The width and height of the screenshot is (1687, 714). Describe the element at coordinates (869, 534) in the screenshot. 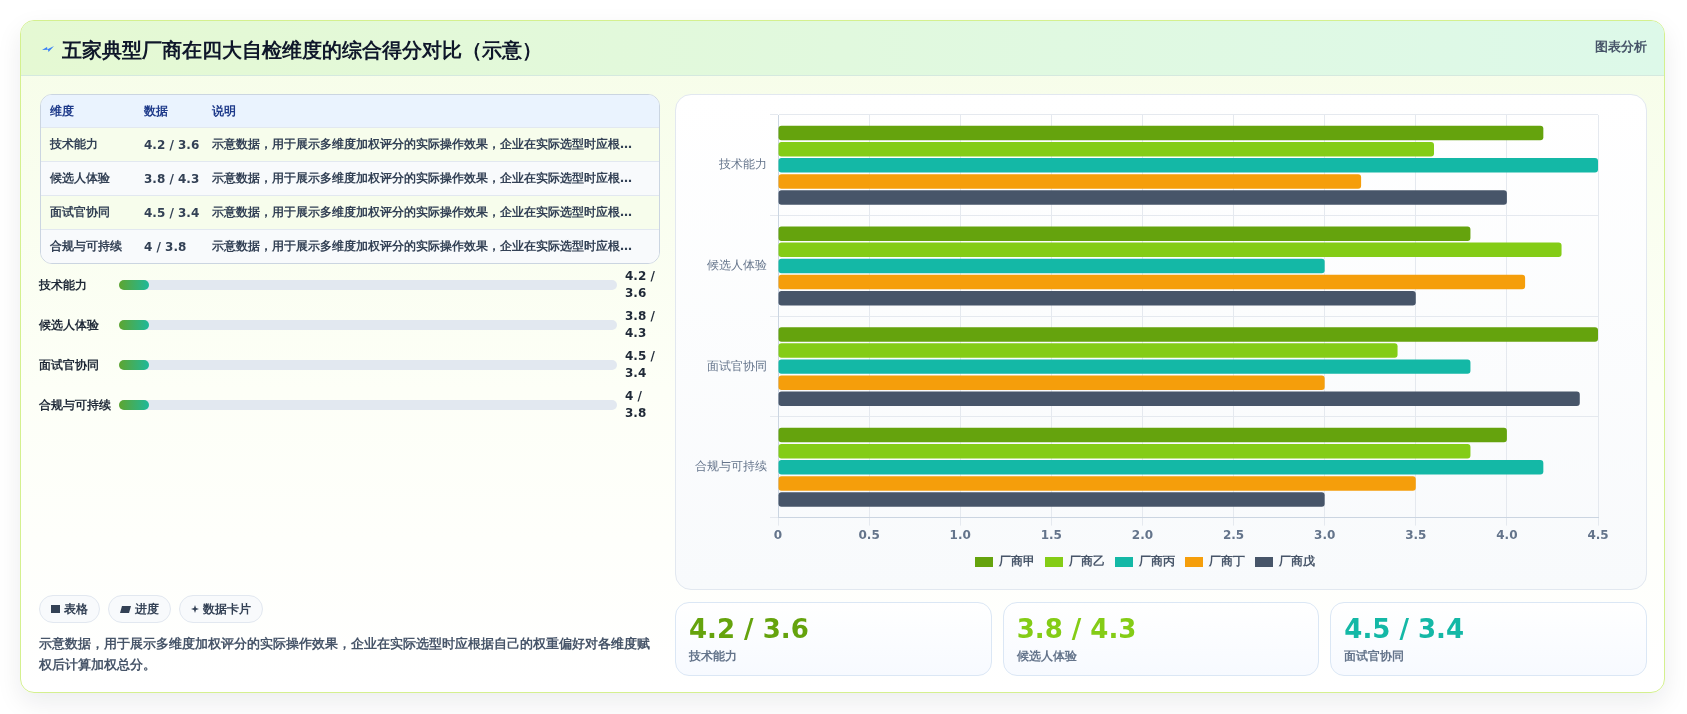

I see `x-tick-label: 0.5` at that location.